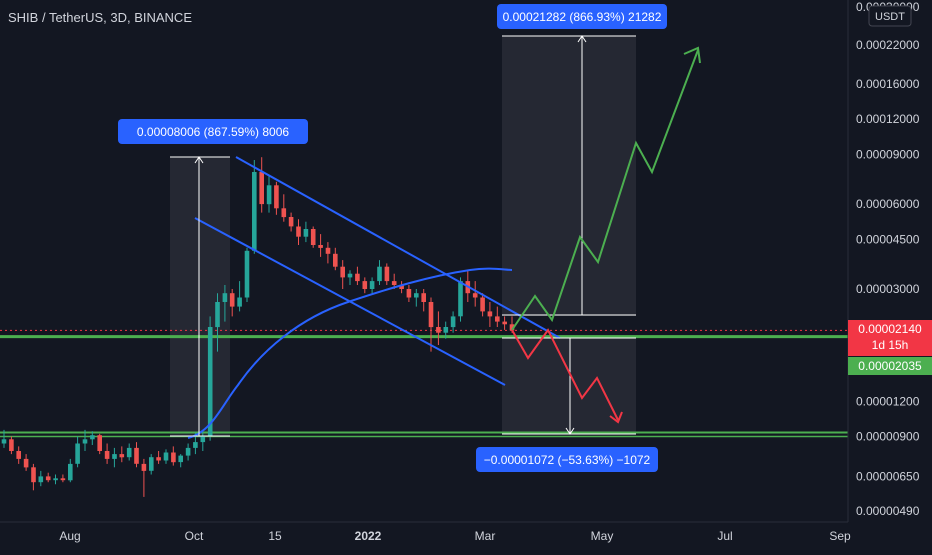 The height and width of the screenshot is (555, 932). Describe the element at coordinates (194, 536) in the screenshot. I see `time-tick-label: Oct` at that location.